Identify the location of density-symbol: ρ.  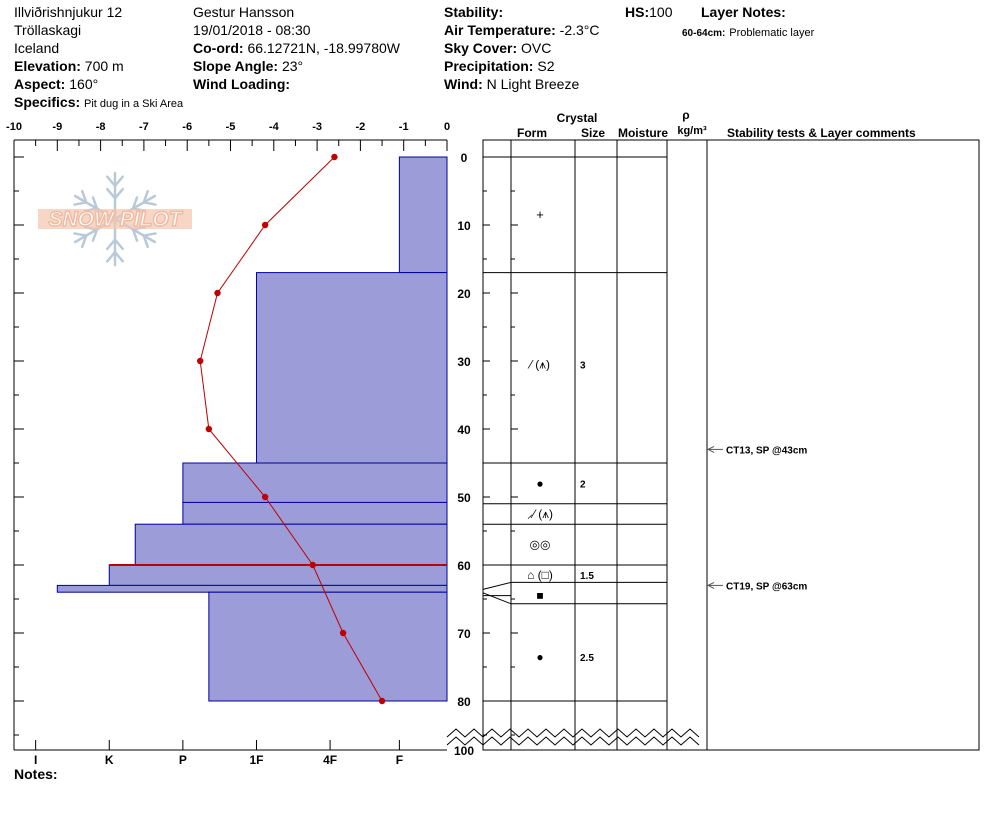
(685, 115).